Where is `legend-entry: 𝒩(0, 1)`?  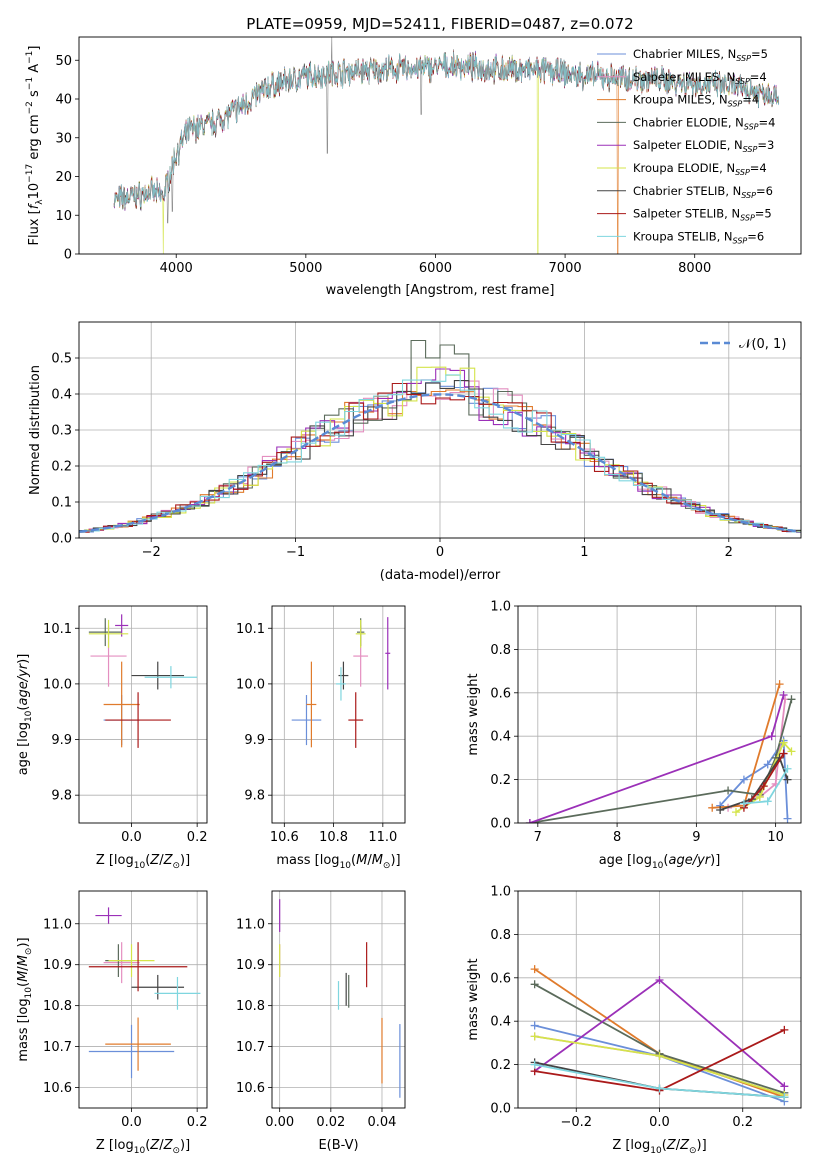
legend-entry: 𝒩(0, 1) is located at coordinates (762, 344).